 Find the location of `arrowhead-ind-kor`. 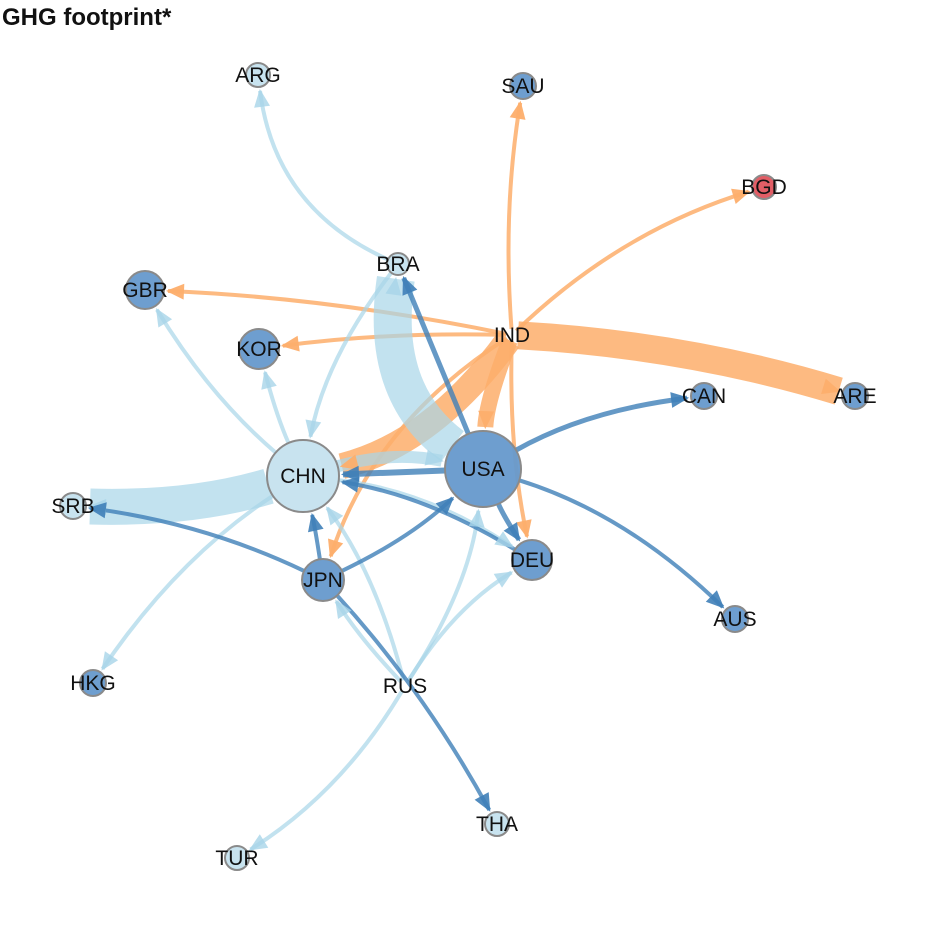

arrowhead-ind-kor is located at coordinates (290, 343).